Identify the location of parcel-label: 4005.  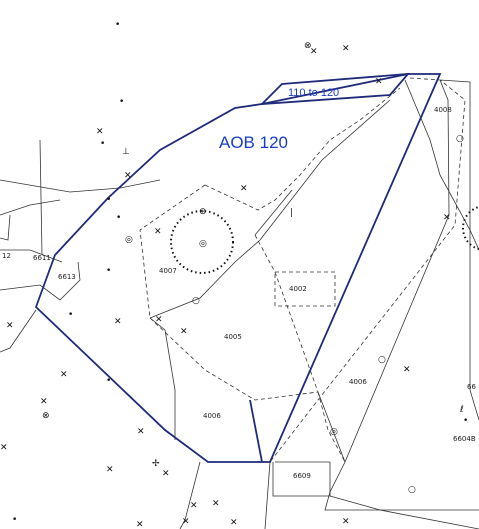
(233, 337).